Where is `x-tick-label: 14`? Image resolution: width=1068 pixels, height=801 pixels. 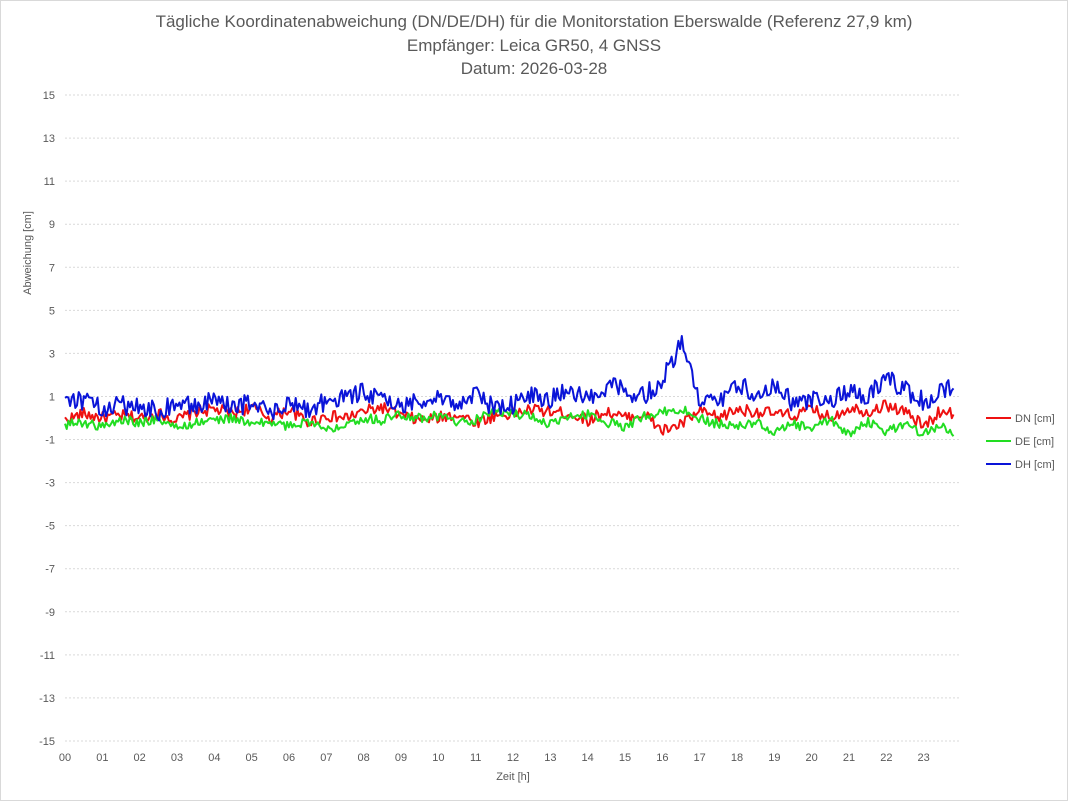 x-tick-label: 14 is located at coordinates (588, 758).